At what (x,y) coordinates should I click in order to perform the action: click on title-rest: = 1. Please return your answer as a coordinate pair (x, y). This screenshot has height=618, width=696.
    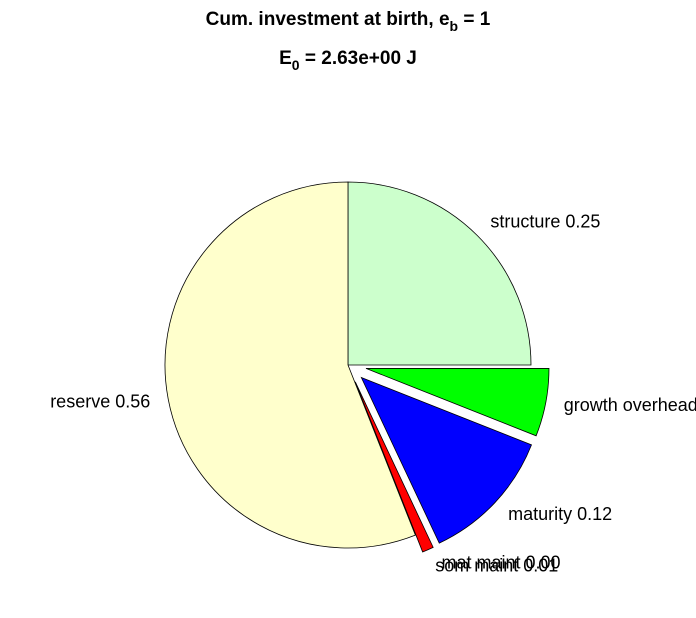
    Looking at the image, I should click on (474, 19).